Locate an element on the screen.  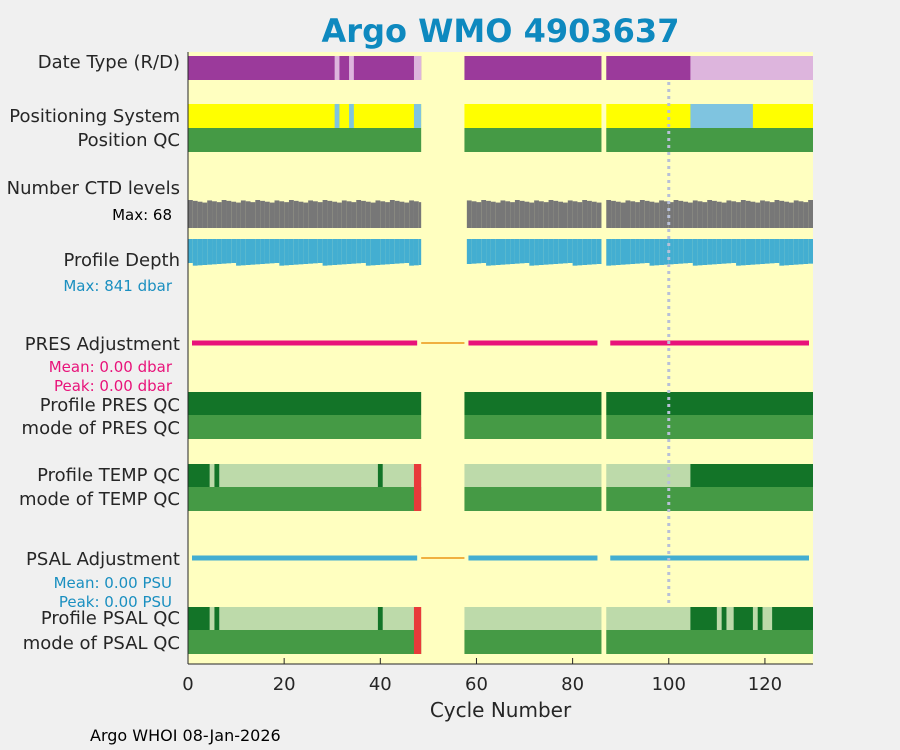
row-label-mode-pres-qc: mode of PRES QC is located at coordinates (100, 428).